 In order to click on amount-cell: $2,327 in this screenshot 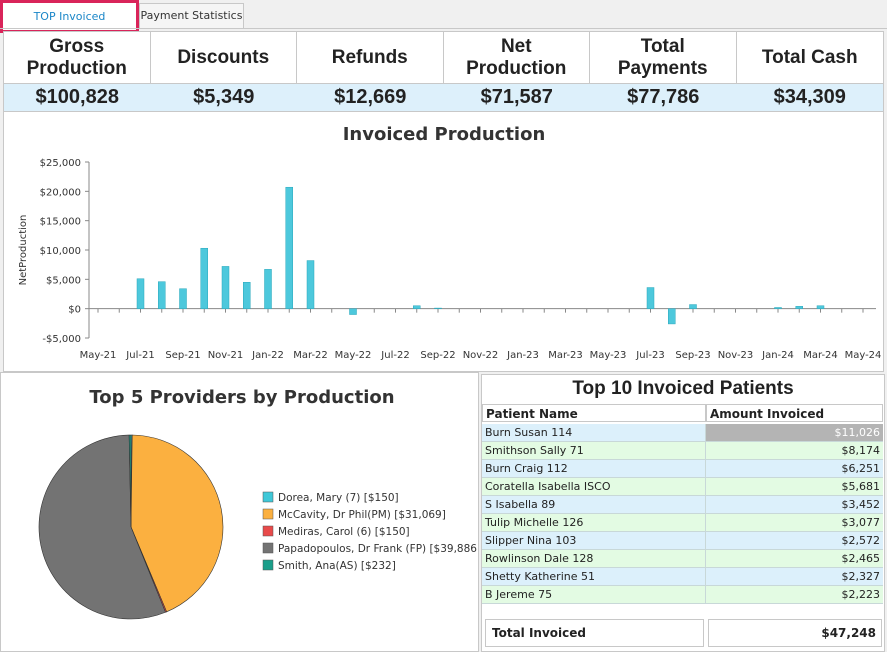, I will do `click(794, 577)`.